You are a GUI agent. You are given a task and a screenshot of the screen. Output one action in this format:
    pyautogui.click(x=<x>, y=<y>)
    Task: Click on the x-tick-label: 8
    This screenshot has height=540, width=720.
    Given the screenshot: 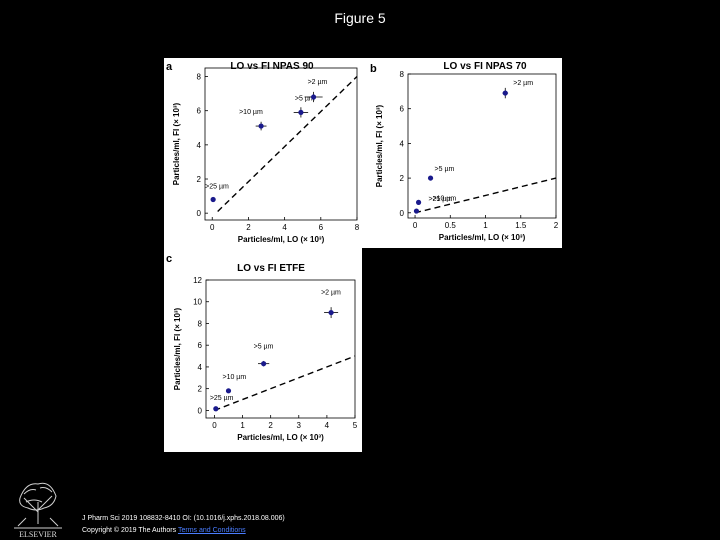 What is the action you would take?
    pyautogui.click(x=357, y=227)
    